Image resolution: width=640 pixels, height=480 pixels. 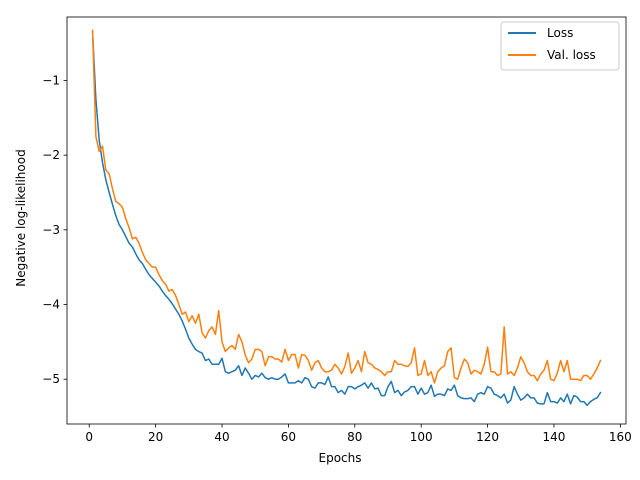 What do you see at coordinates (51, 305) in the screenshot?
I see `y-tick-label: −4` at bounding box center [51, 305].